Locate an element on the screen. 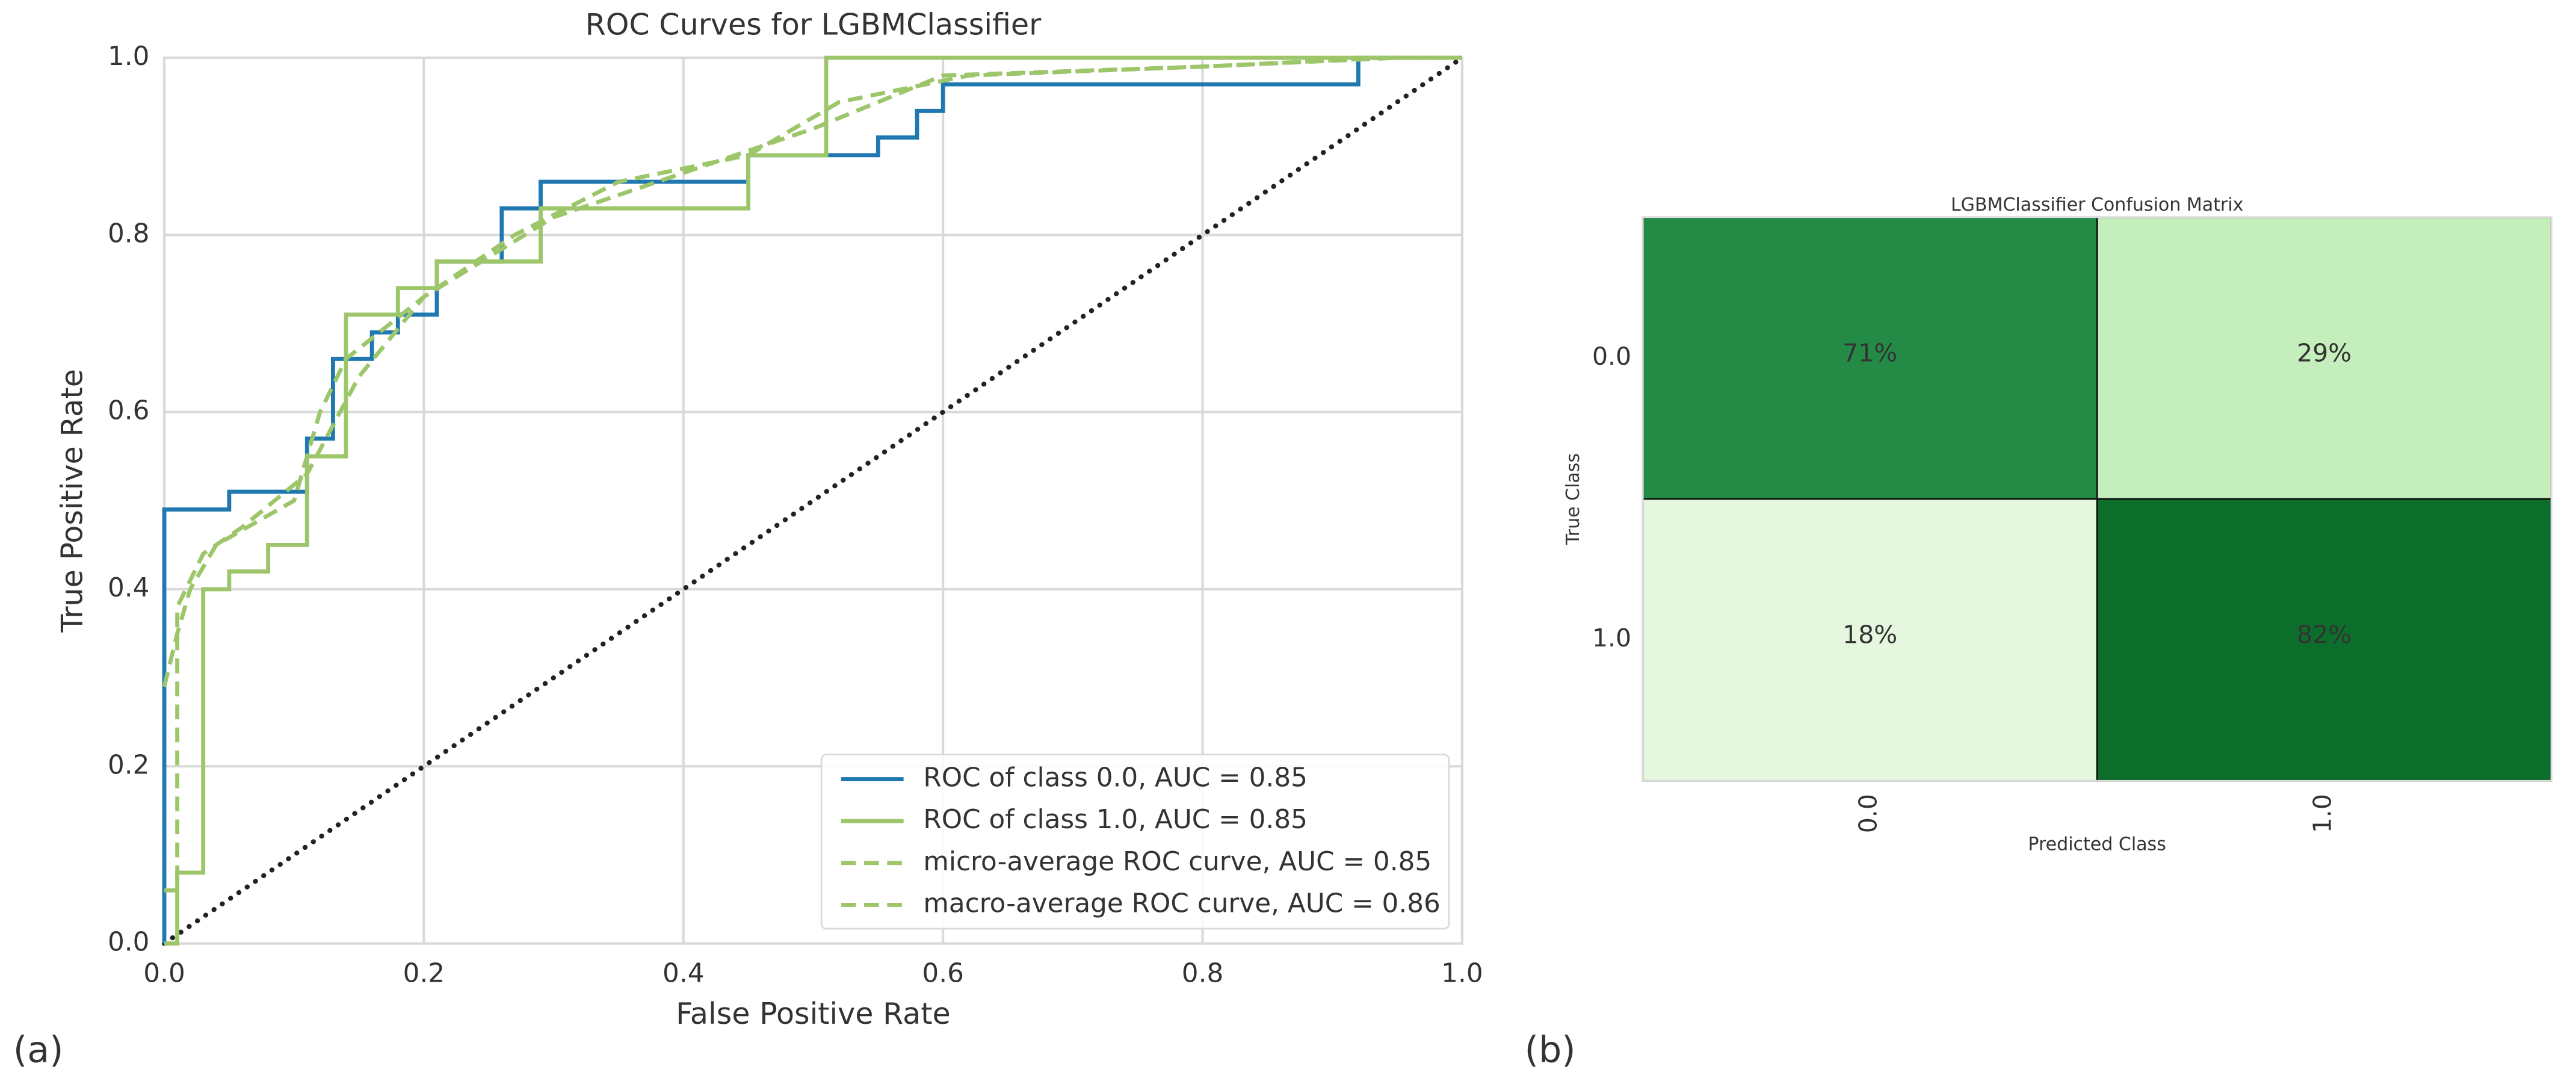 This screenshot has height=1090, width=2576. cell-label: 29% is located at coordinates (2324, 352).